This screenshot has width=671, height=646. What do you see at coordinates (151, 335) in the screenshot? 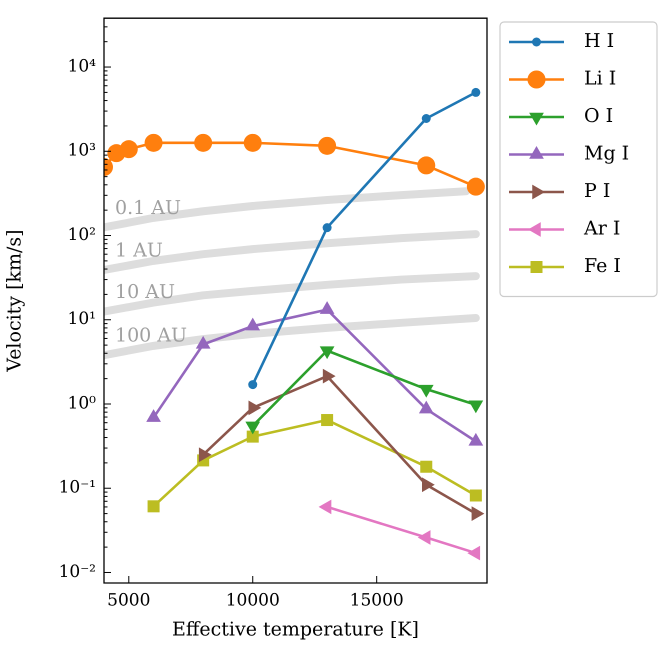
I see `series-label: 100 AU` at bounding box center [151, 335].